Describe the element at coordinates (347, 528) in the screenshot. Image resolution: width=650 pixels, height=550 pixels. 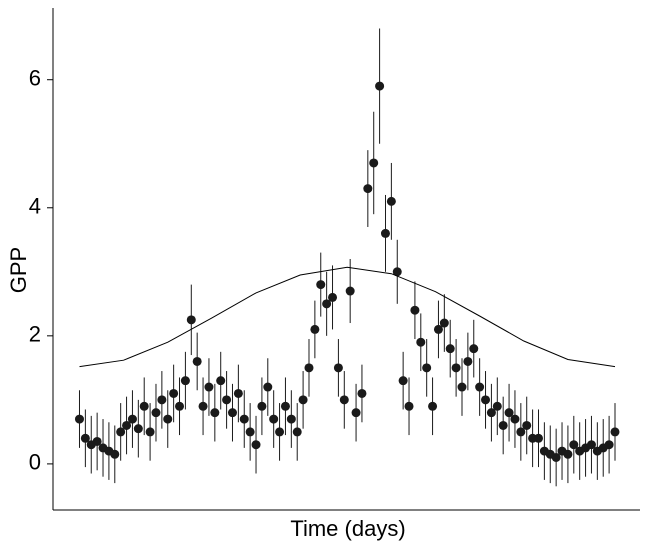
I see `x-axis-label: Time (days)` at that location.